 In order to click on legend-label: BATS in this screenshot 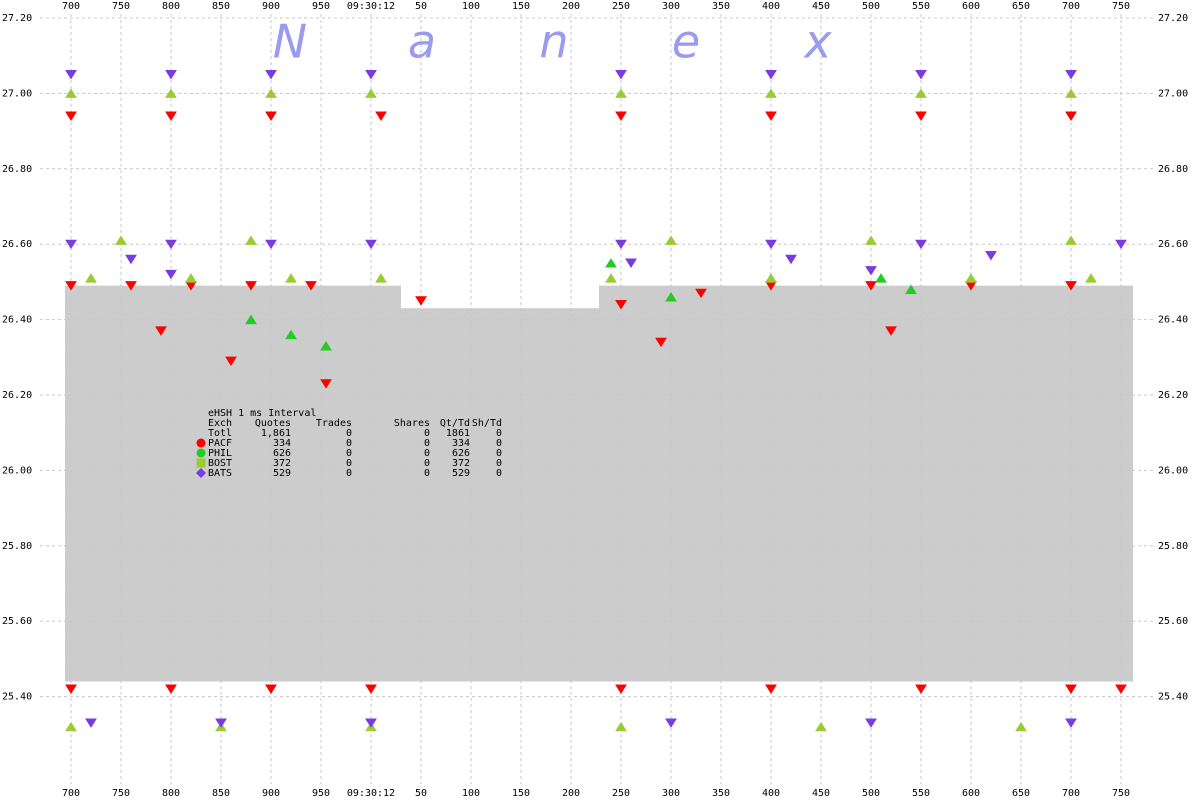, I will do `click(220, 473)`.